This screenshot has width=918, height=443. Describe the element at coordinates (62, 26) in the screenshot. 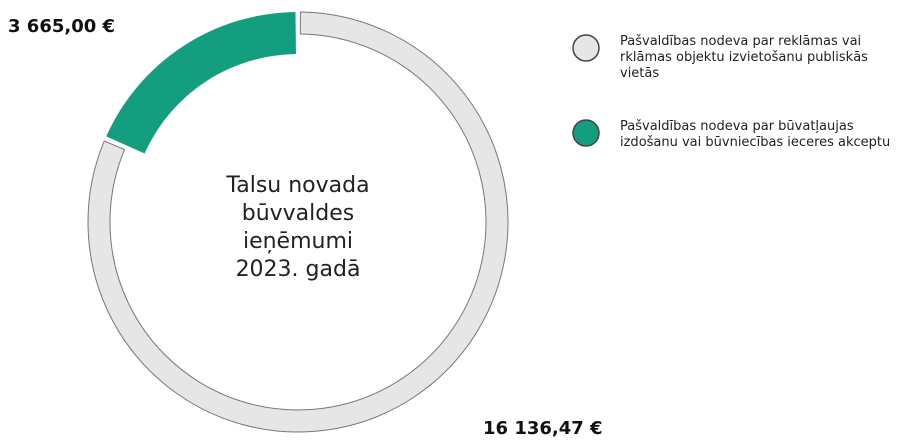

I see `value-label: 3 665,00 €` at that location.